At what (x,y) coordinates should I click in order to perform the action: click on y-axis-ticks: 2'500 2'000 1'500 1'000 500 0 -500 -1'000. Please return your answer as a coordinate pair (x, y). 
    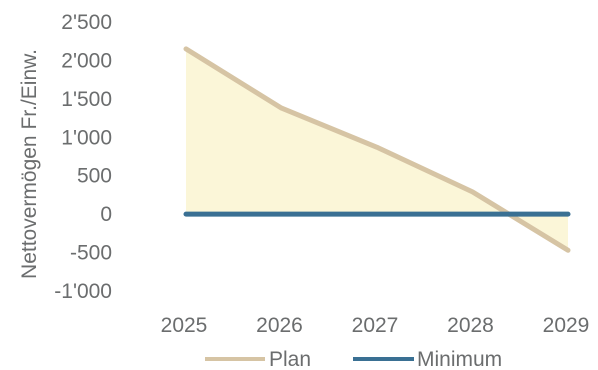
    Looking at the image, I should click on (83, 157).